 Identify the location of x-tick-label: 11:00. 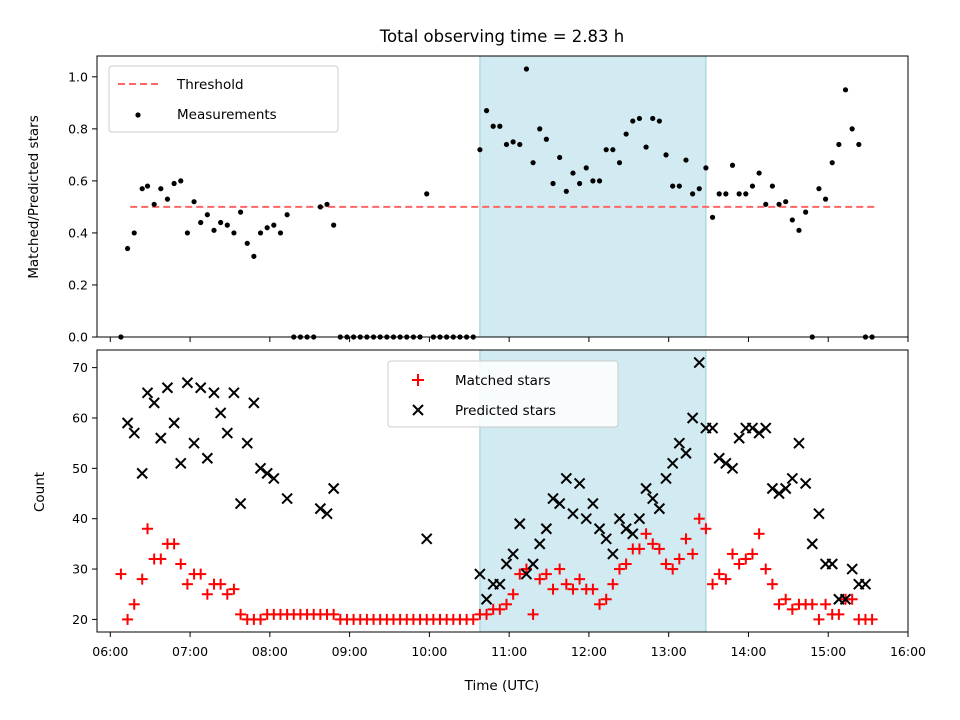
(509, 651).